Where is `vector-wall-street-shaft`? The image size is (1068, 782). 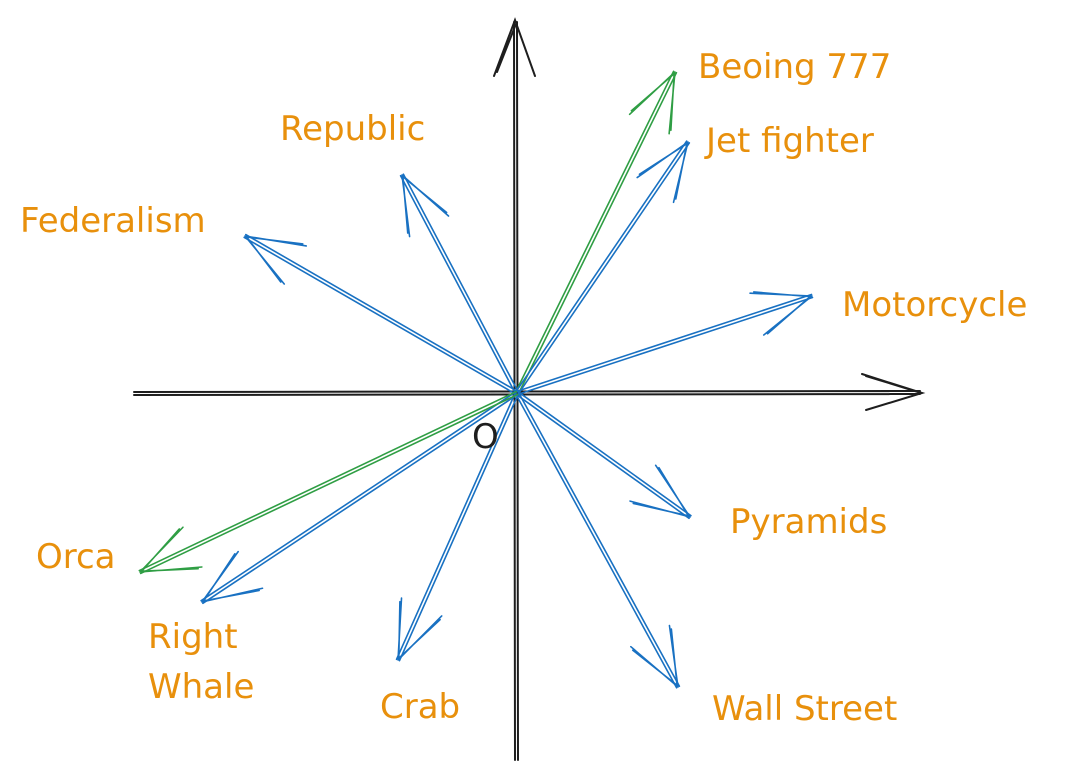 vector-wall-street-shaft is located at coordinates (597, 540).